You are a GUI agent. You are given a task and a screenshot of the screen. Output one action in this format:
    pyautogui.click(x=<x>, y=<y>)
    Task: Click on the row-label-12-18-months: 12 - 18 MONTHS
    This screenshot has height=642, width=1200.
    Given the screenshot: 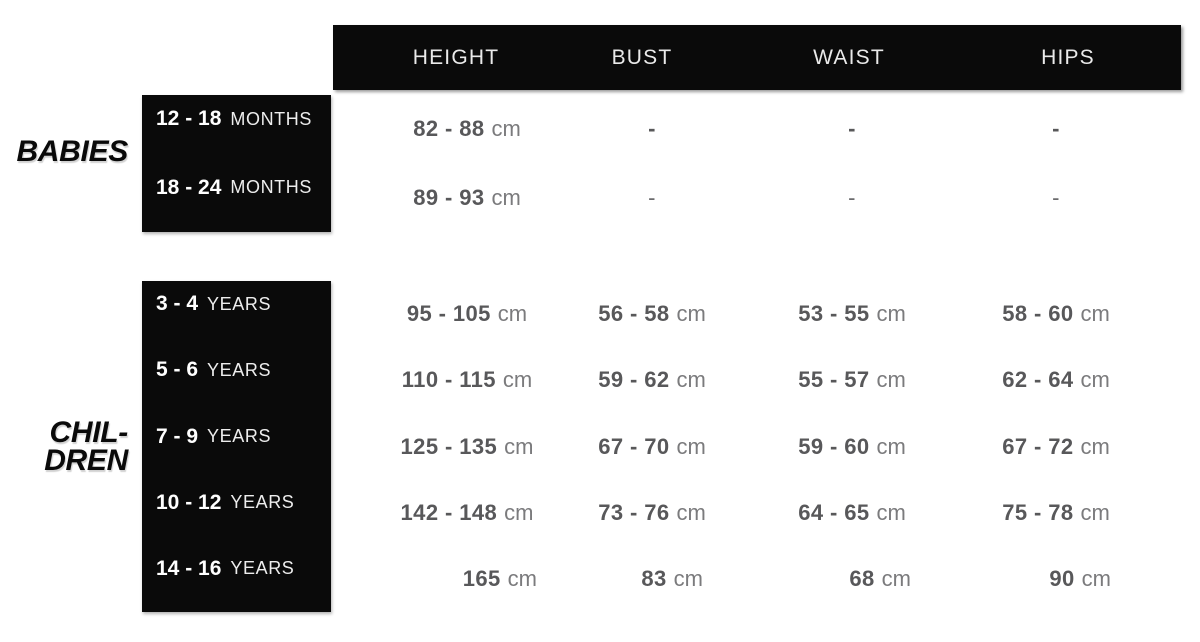 What is the action you would take?
    pyautogui.click(x=236, y=119)
    